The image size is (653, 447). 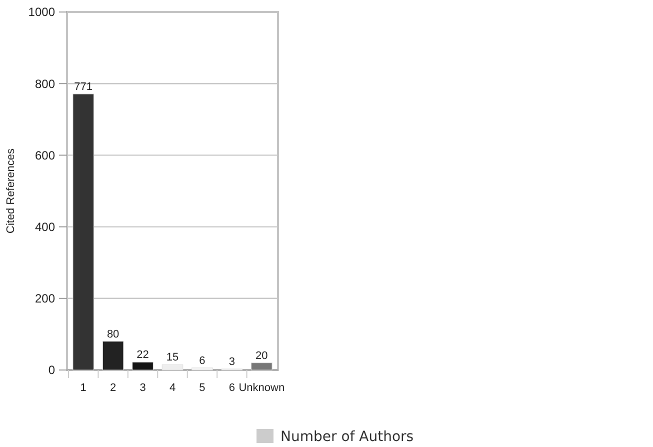 What do you see at coordinates (113, 388) in the screenshot?
I see `x-tick-label: 2` at bounding box center [113, 388].